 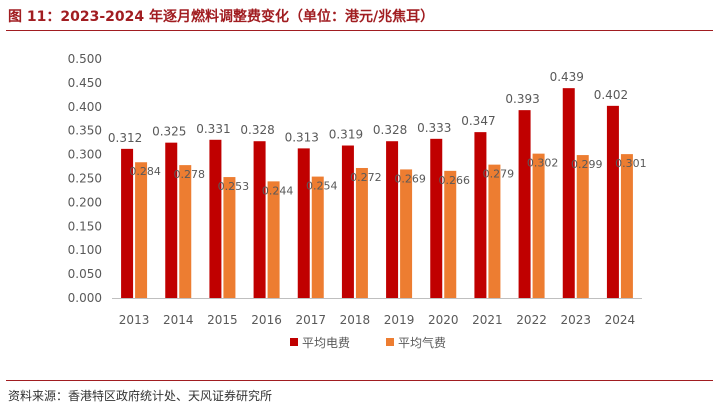 What do you see at coordinates (410, 178) in the screenshot?
I see `data-label-gas: 0.269` at bounding box center [410, 178].